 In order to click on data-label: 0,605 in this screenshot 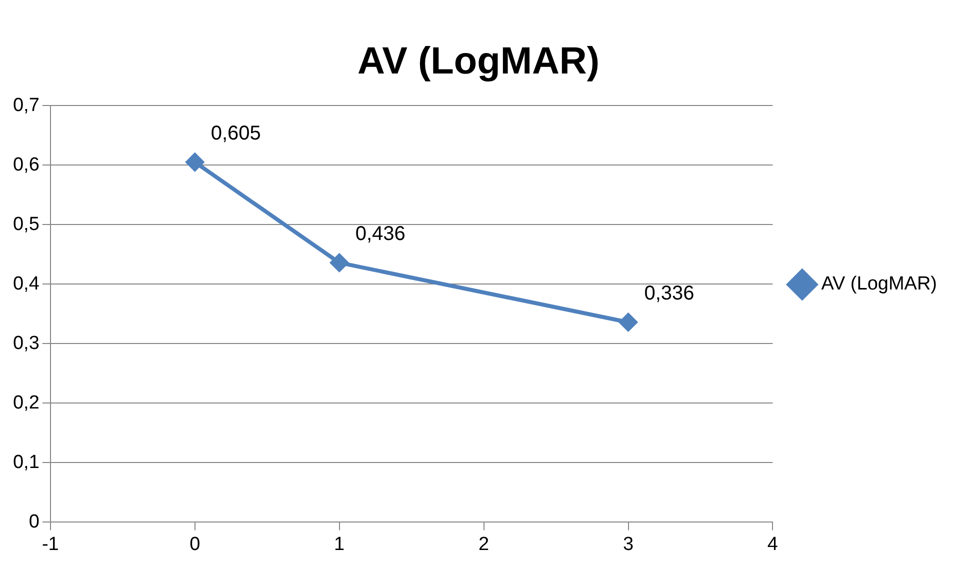, I will do `click(235, 133)`.